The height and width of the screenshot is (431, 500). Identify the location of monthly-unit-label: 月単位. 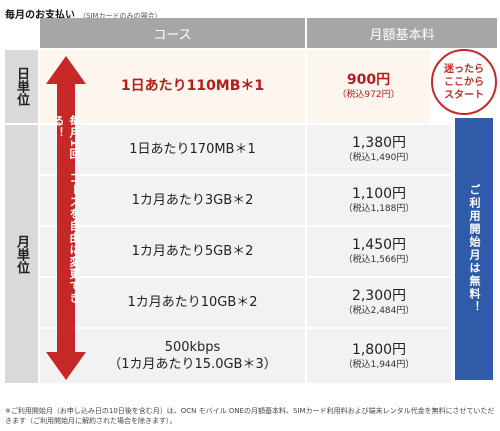
(21, 254).